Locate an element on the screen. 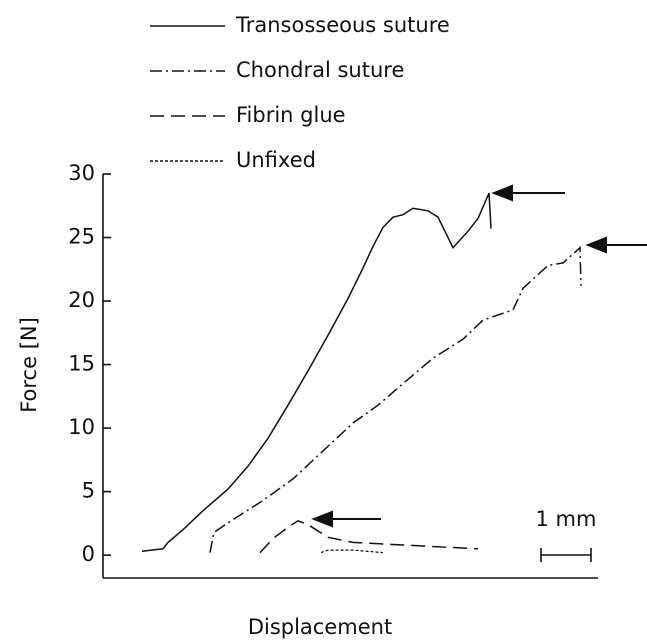 The width and height of the screenshot is (647, 643). y-tick-label: 20 is located at coordinates (81, 300).